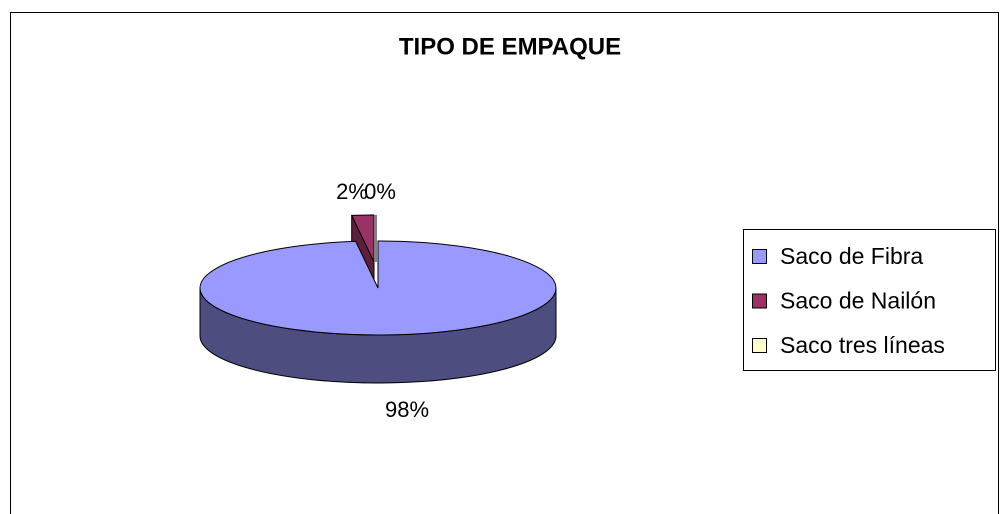 Image resolution: width=1000 pixels, height=514 pixels. Describe the element at coordinates (510, 46) in the screenshot. I see `chart-title: TIPO DE EMPAQUE` at that location.